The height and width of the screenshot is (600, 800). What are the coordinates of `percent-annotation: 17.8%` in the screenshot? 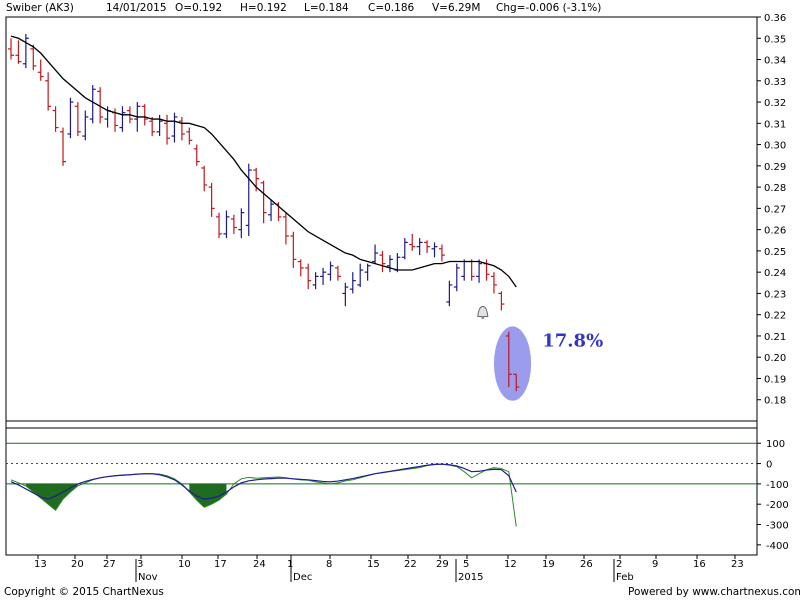 It's located at (572, 341).